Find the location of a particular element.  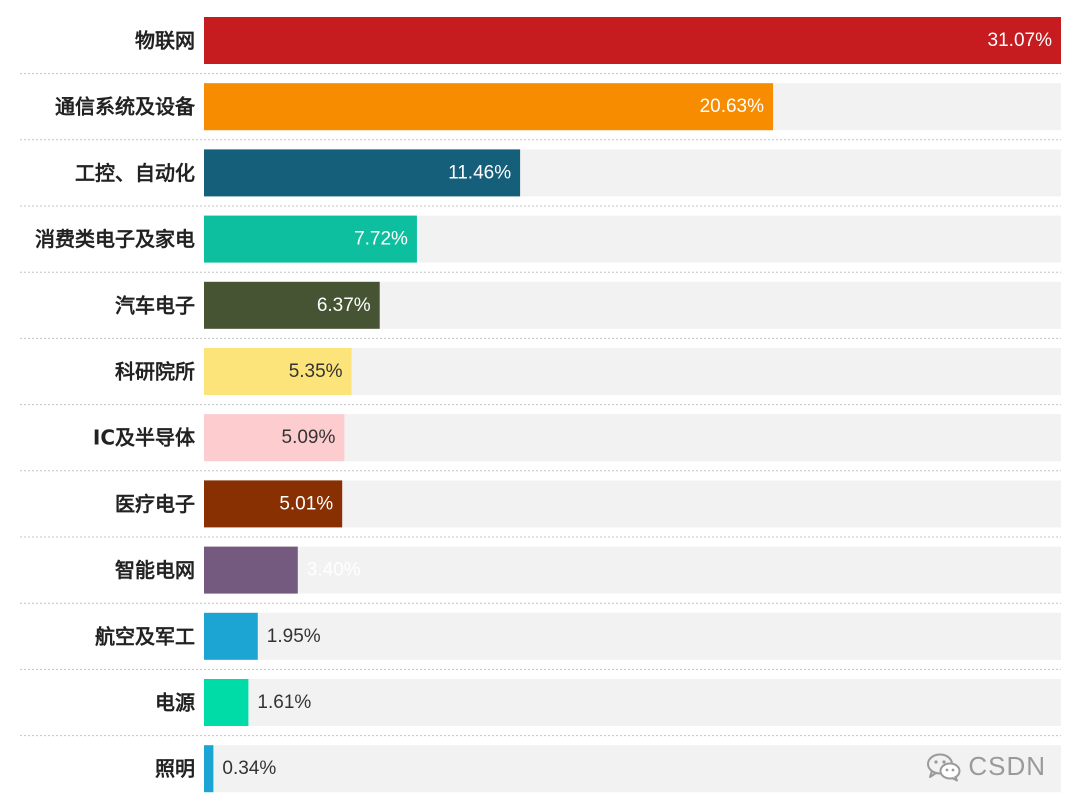

data-label: 5.09% is located at coordinates (309, 437).